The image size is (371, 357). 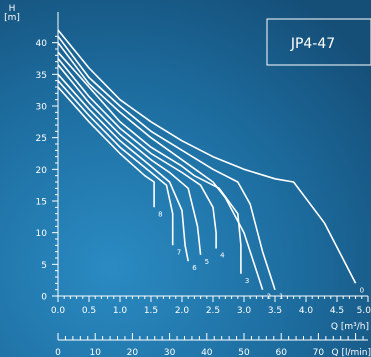 I want to click on series-label-7: 7, so click(x=179, y=252).